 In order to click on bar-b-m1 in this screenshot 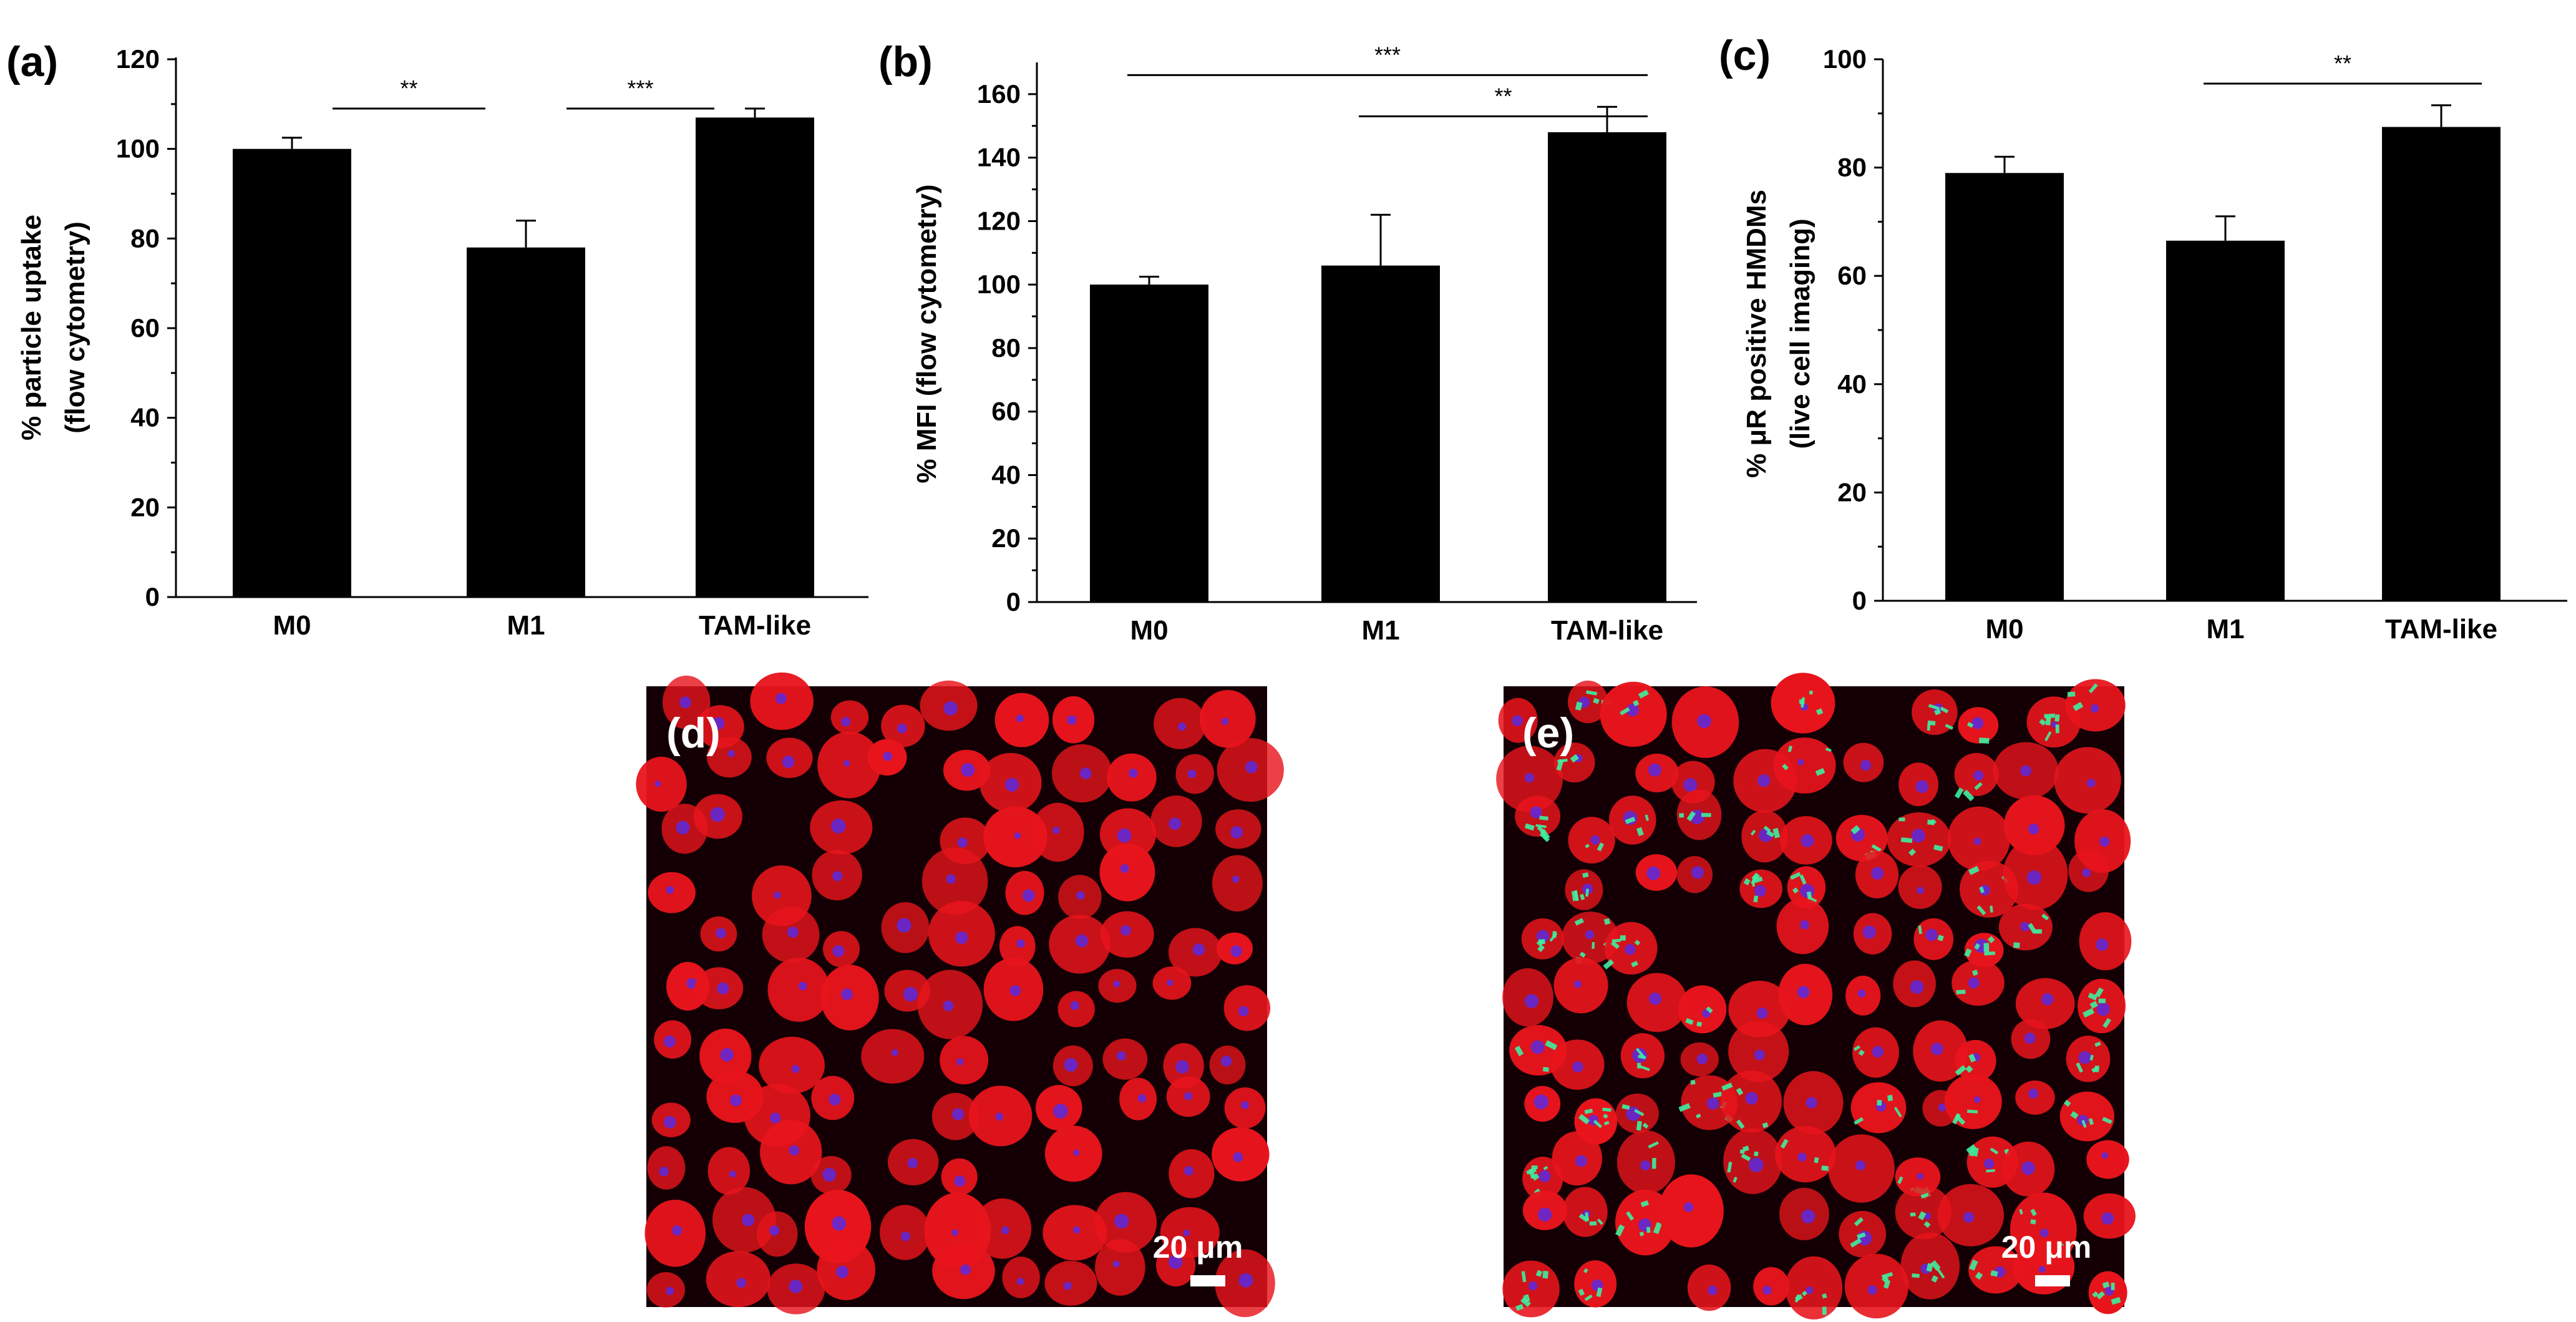, I will do `click(1380, 433)`.